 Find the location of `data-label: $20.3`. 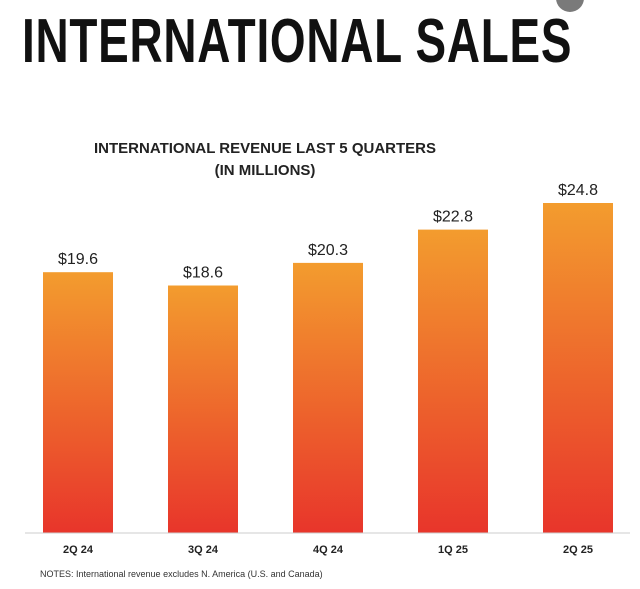

data-label: $20.3 is located at coordinates (328, 250).